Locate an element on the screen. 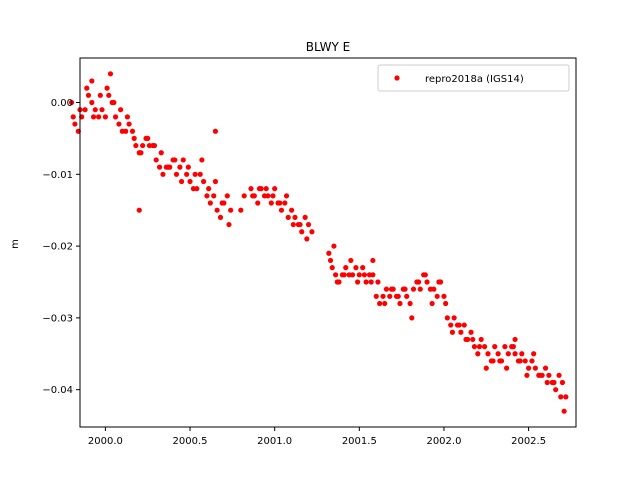 The width and height of the screenshot is (640, 480). legend-label: repro2018a (IGS14) is located at coordinates (474, 79).